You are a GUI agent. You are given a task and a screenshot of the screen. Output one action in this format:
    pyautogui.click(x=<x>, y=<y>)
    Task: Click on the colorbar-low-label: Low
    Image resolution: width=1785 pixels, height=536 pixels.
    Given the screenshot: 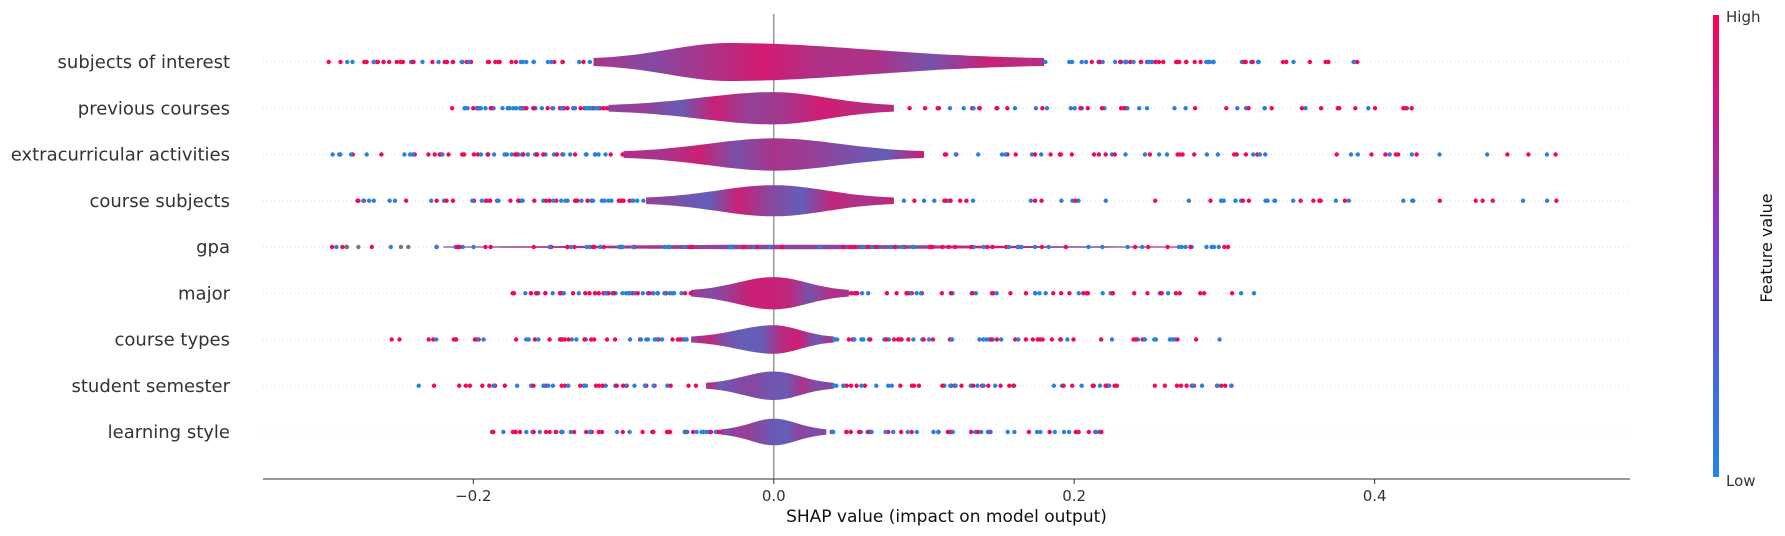 What is the action you would take?
    pyautogui.click(x=1741, y=481)
    